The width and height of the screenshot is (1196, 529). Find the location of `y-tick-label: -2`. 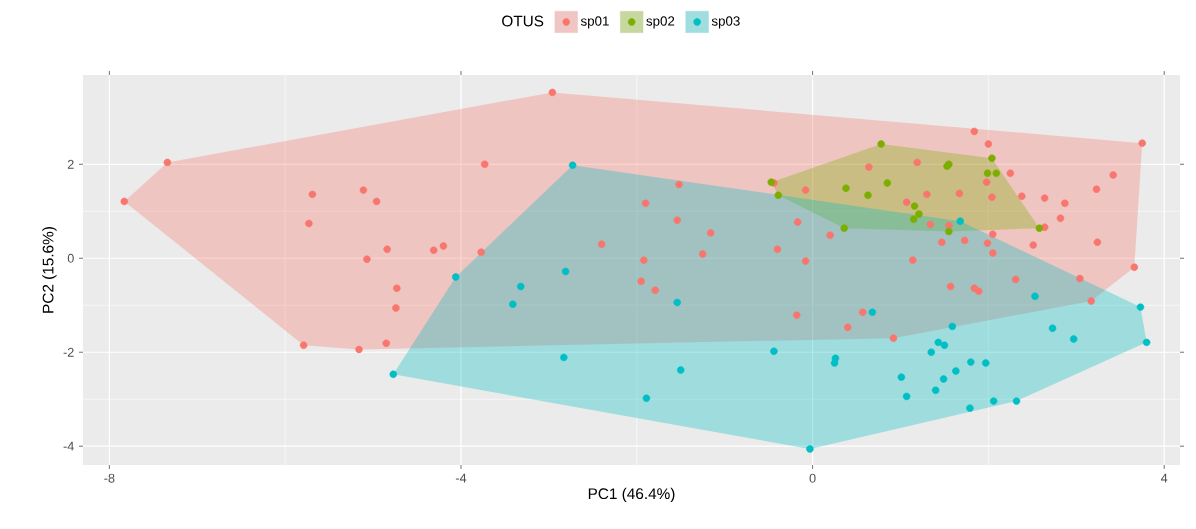

y-tick-label: -2 is located at coordinates (68, 352).